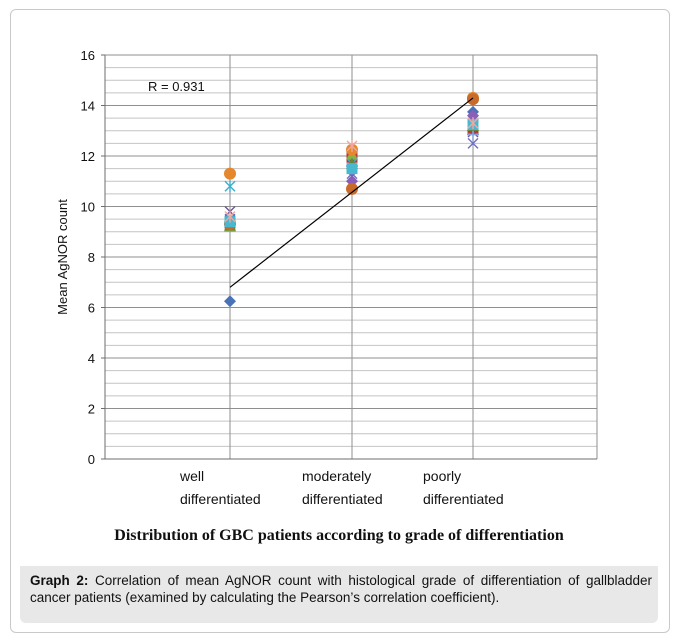  Describe the element at coordinates (336, 476) in the screenshot. I see `x-tick-label: moderately` at that location.